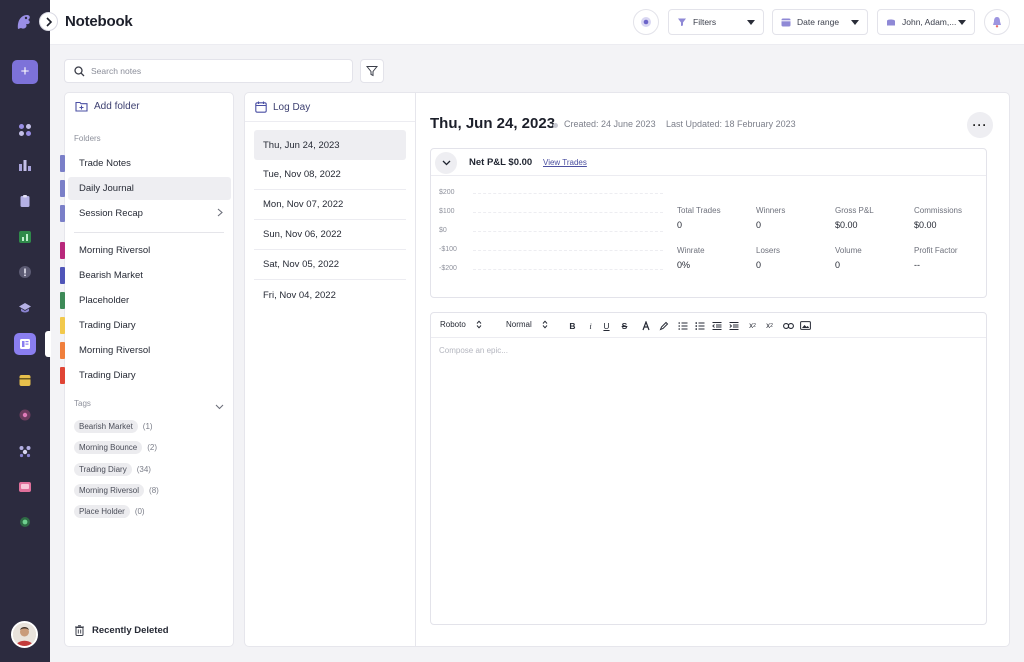 Image resolution: width=1024 pixels, height=662 pixels. What do you see at coordinates (731, 124) in the screenshot?
I see `updated-date: Last Updated: 18 February 2023` at bounding box center [731, 124].